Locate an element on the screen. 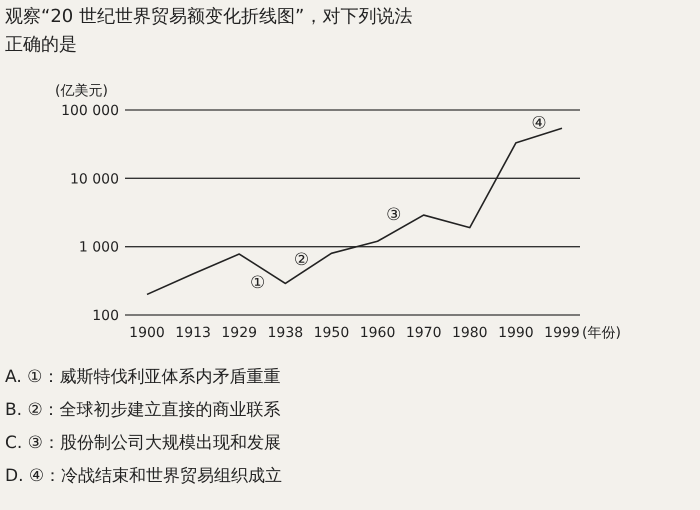  x-tick-label: 1960 is located at coordinates (378, 333).